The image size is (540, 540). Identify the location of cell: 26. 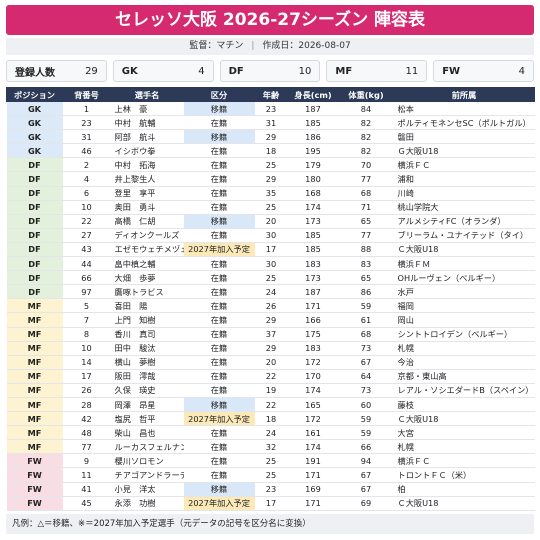
(86, 390).